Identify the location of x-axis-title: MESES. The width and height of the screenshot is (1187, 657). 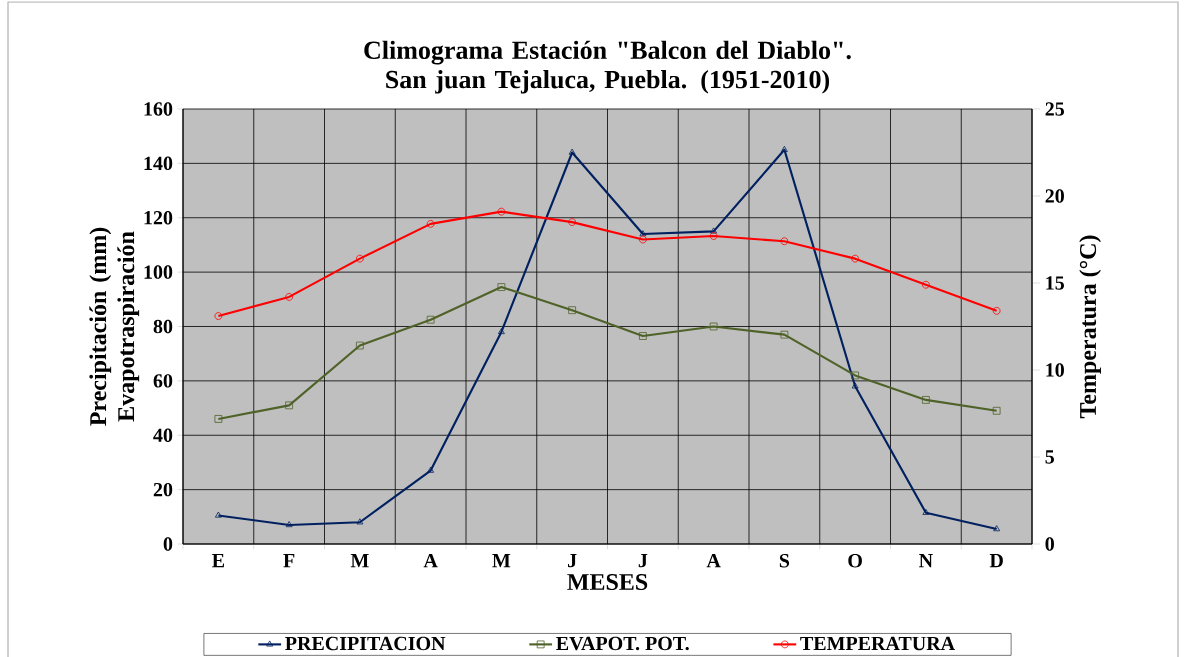
(607, 582).